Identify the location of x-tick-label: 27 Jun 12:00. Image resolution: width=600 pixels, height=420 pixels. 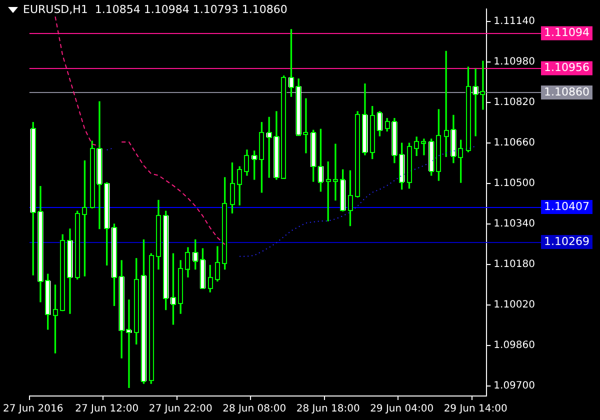
(107, 409).